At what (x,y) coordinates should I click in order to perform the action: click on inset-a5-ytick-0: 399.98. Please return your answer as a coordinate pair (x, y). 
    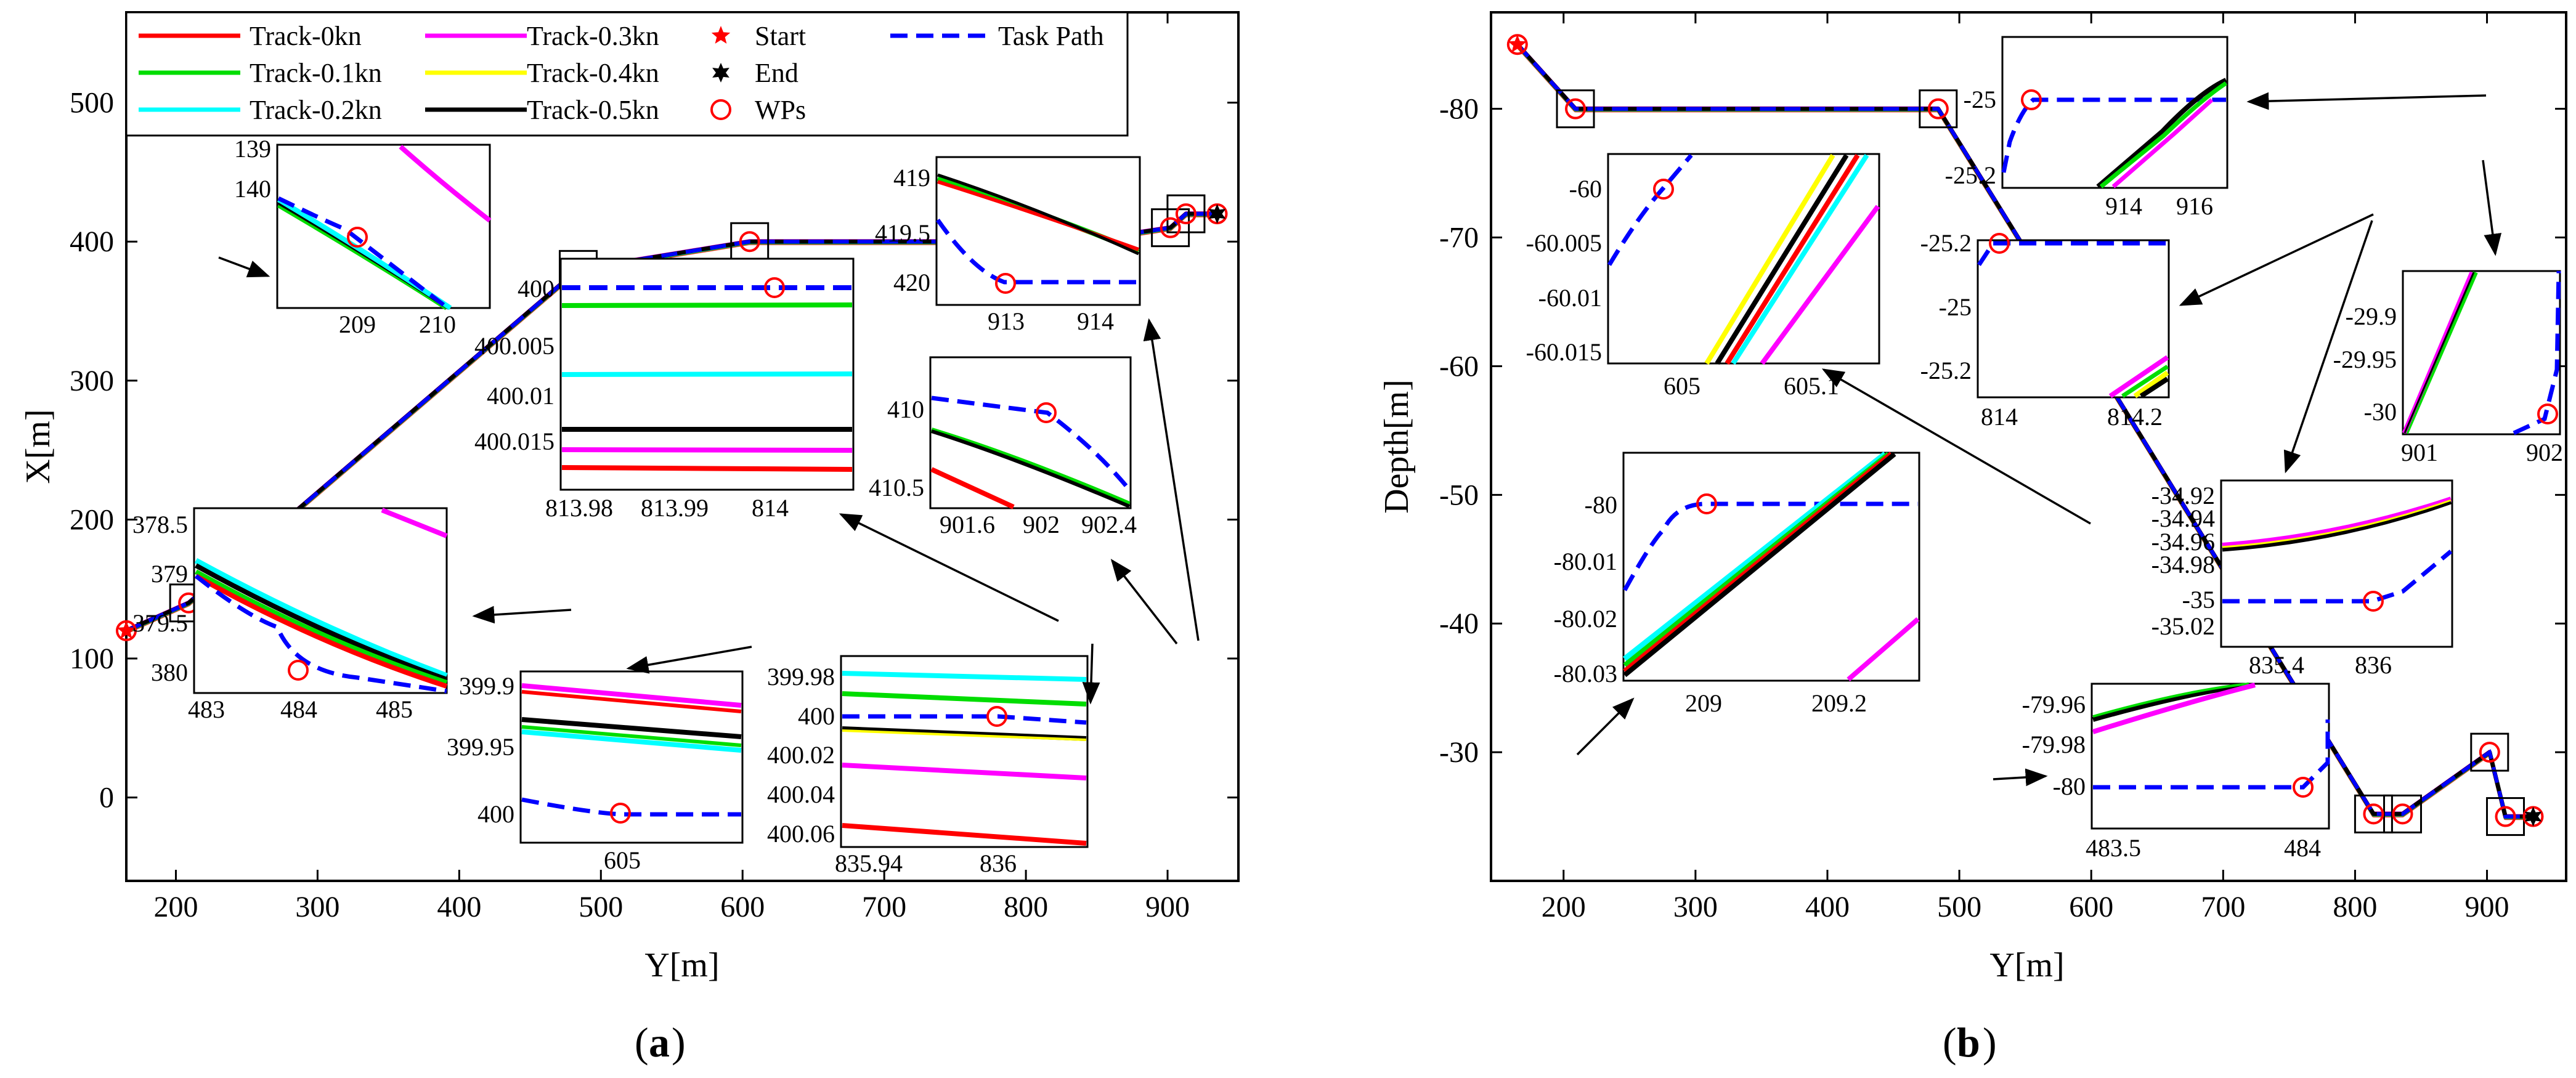
    Looking at the image, I should click on (801, 677).